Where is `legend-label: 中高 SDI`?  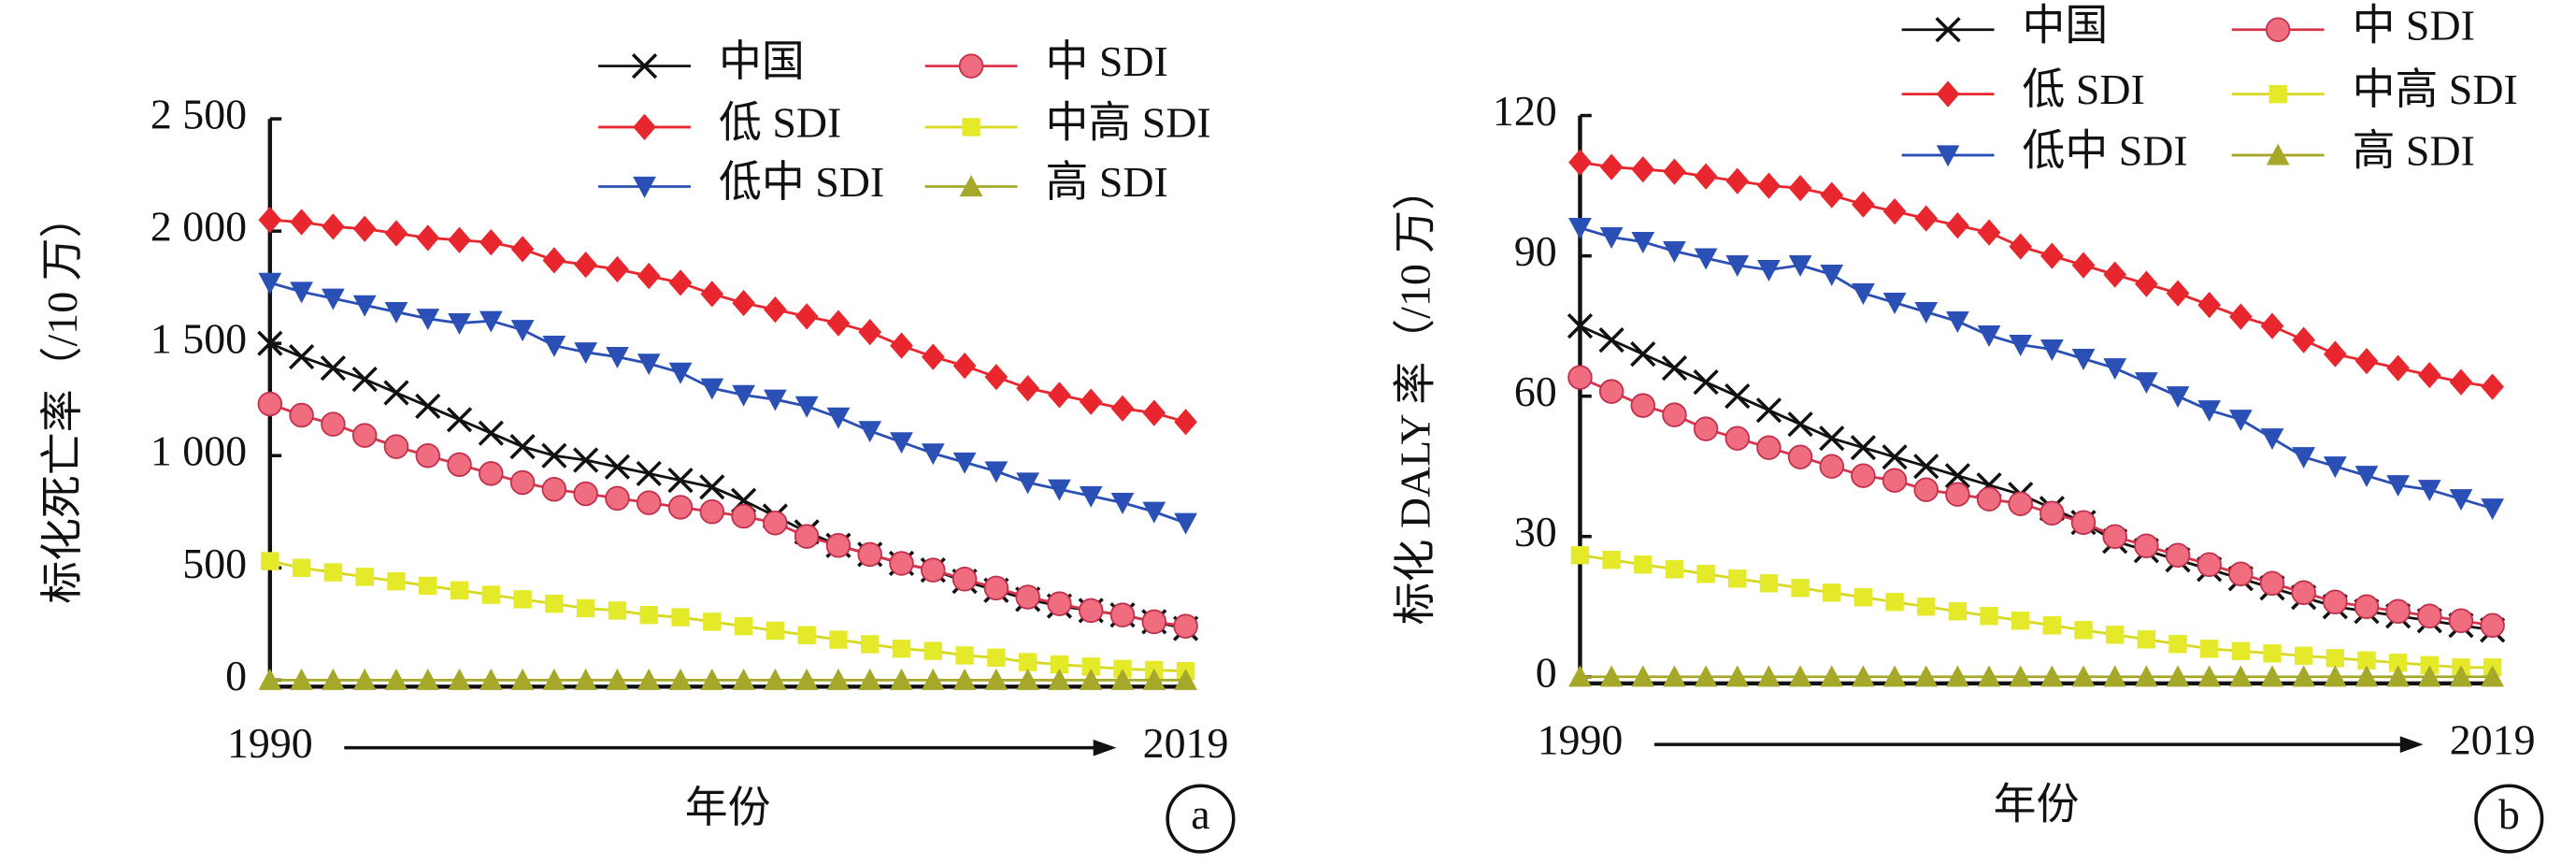 legend-label: 中高 SDI is located at coordinates (2435, 89).